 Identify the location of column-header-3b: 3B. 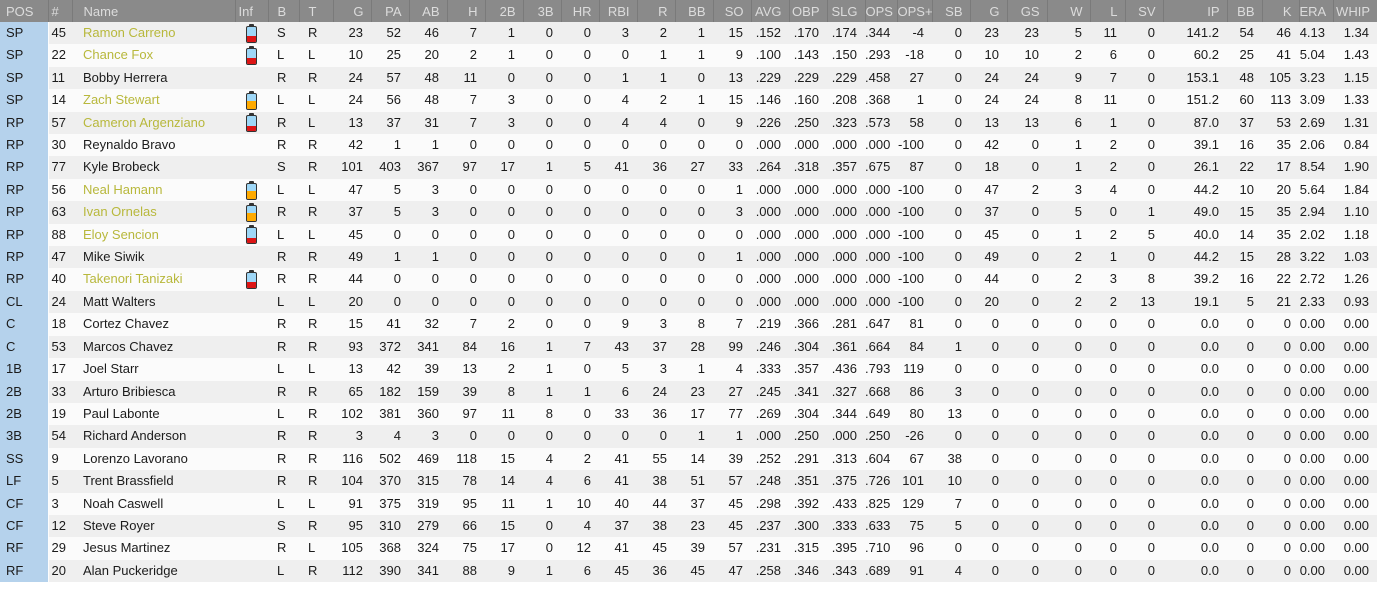
(541, 11).